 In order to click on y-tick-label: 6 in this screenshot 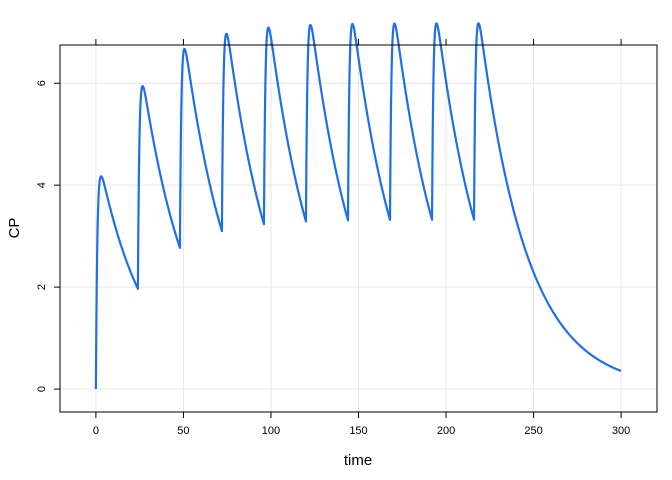, I will do `click(42, 83)`.